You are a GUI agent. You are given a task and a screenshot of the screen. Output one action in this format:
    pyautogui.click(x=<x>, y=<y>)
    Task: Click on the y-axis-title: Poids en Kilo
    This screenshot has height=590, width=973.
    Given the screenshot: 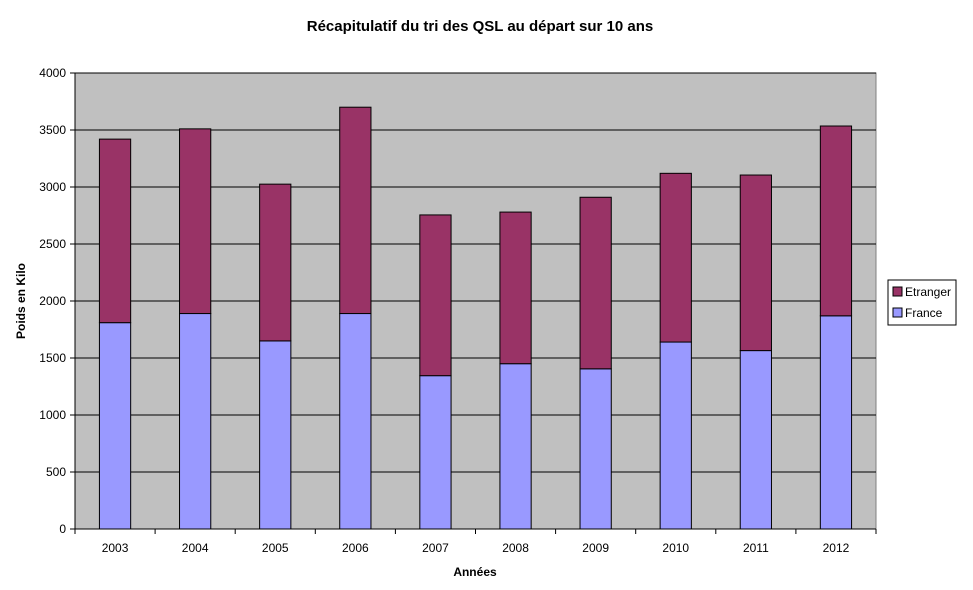 What is the action you would take?
    pyautogui.click(x=21, y=301)
    